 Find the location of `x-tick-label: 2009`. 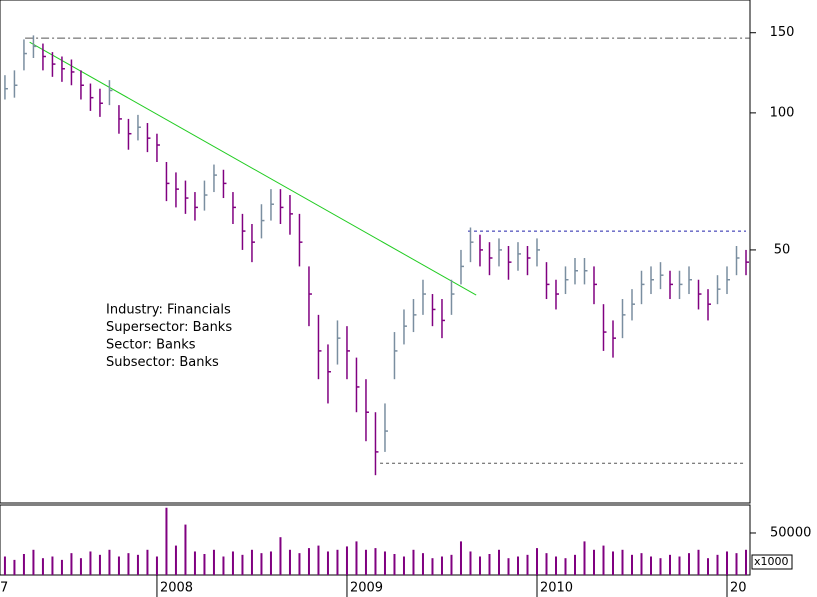

x-tick-label: 2009 is located at coordinates (366, 588).